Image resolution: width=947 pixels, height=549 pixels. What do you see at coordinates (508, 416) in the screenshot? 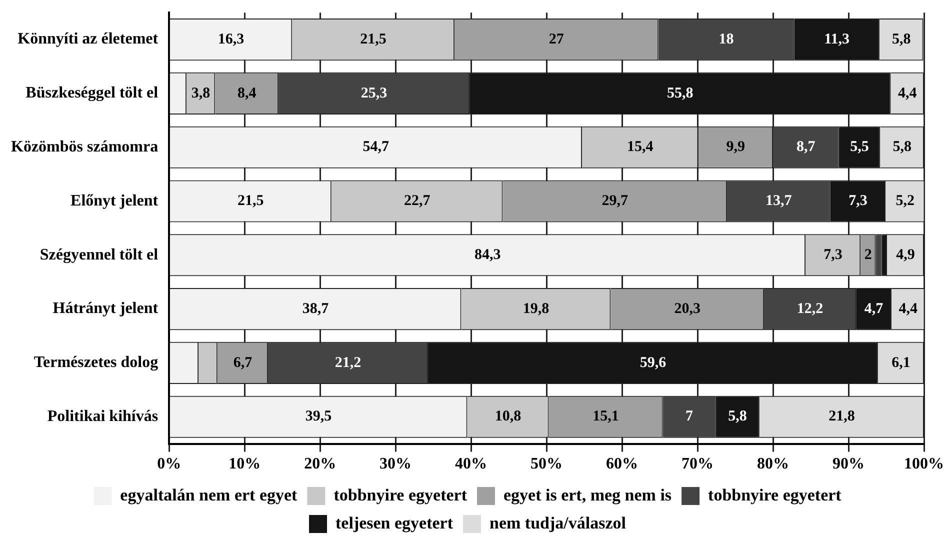
I see `data-label: 10,8` at bounding box center [508, 416].